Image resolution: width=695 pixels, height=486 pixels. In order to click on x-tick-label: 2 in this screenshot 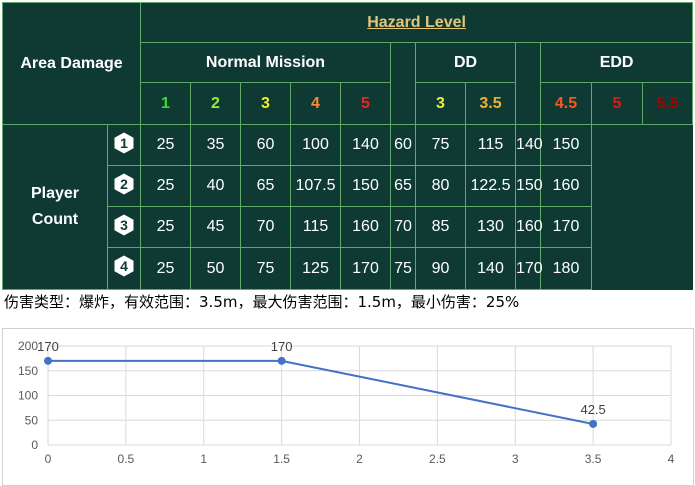, I will do `click(359, 459)`.